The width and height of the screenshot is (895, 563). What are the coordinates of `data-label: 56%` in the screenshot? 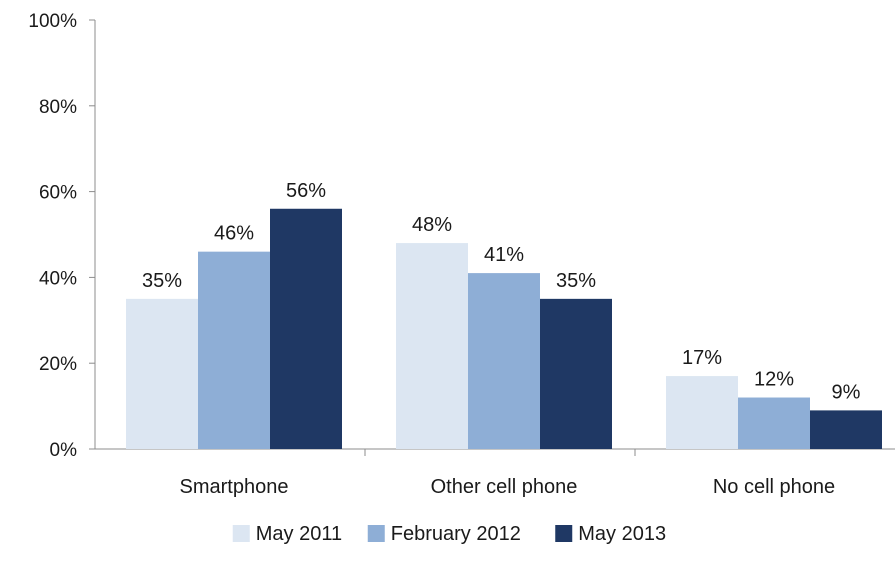 It's located at (306, 191).